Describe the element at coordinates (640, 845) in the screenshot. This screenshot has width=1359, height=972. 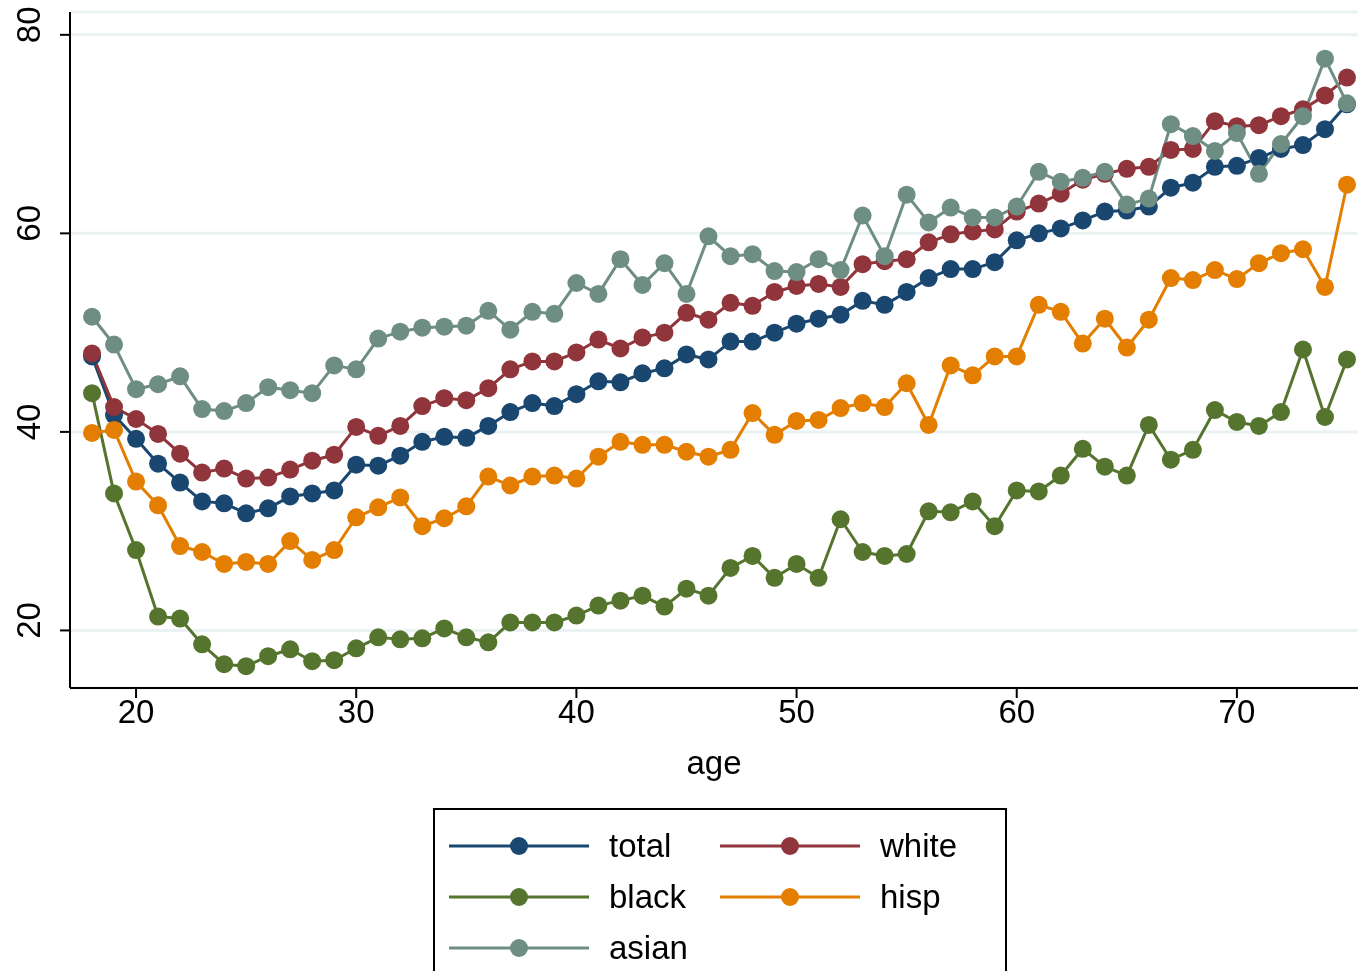
I see `legend-label: total` at that location.